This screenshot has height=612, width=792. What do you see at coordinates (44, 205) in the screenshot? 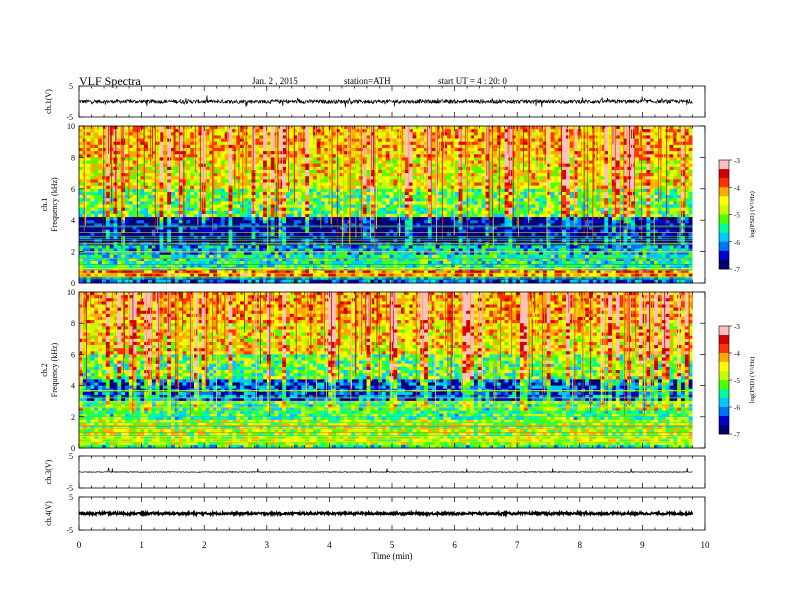
I see `ch1-spectrogram-ylabel-channel: ch.1` at bounding box center [44, 205].